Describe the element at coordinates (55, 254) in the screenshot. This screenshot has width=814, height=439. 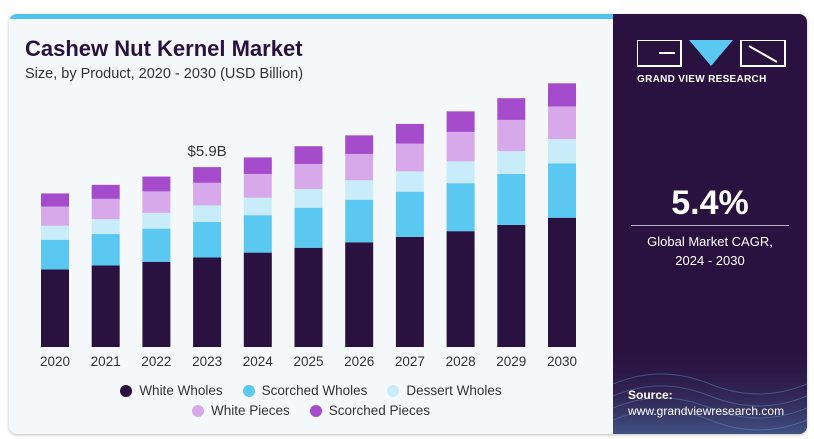
I see `bar-segment-scorched-wholes-2020` at that location.